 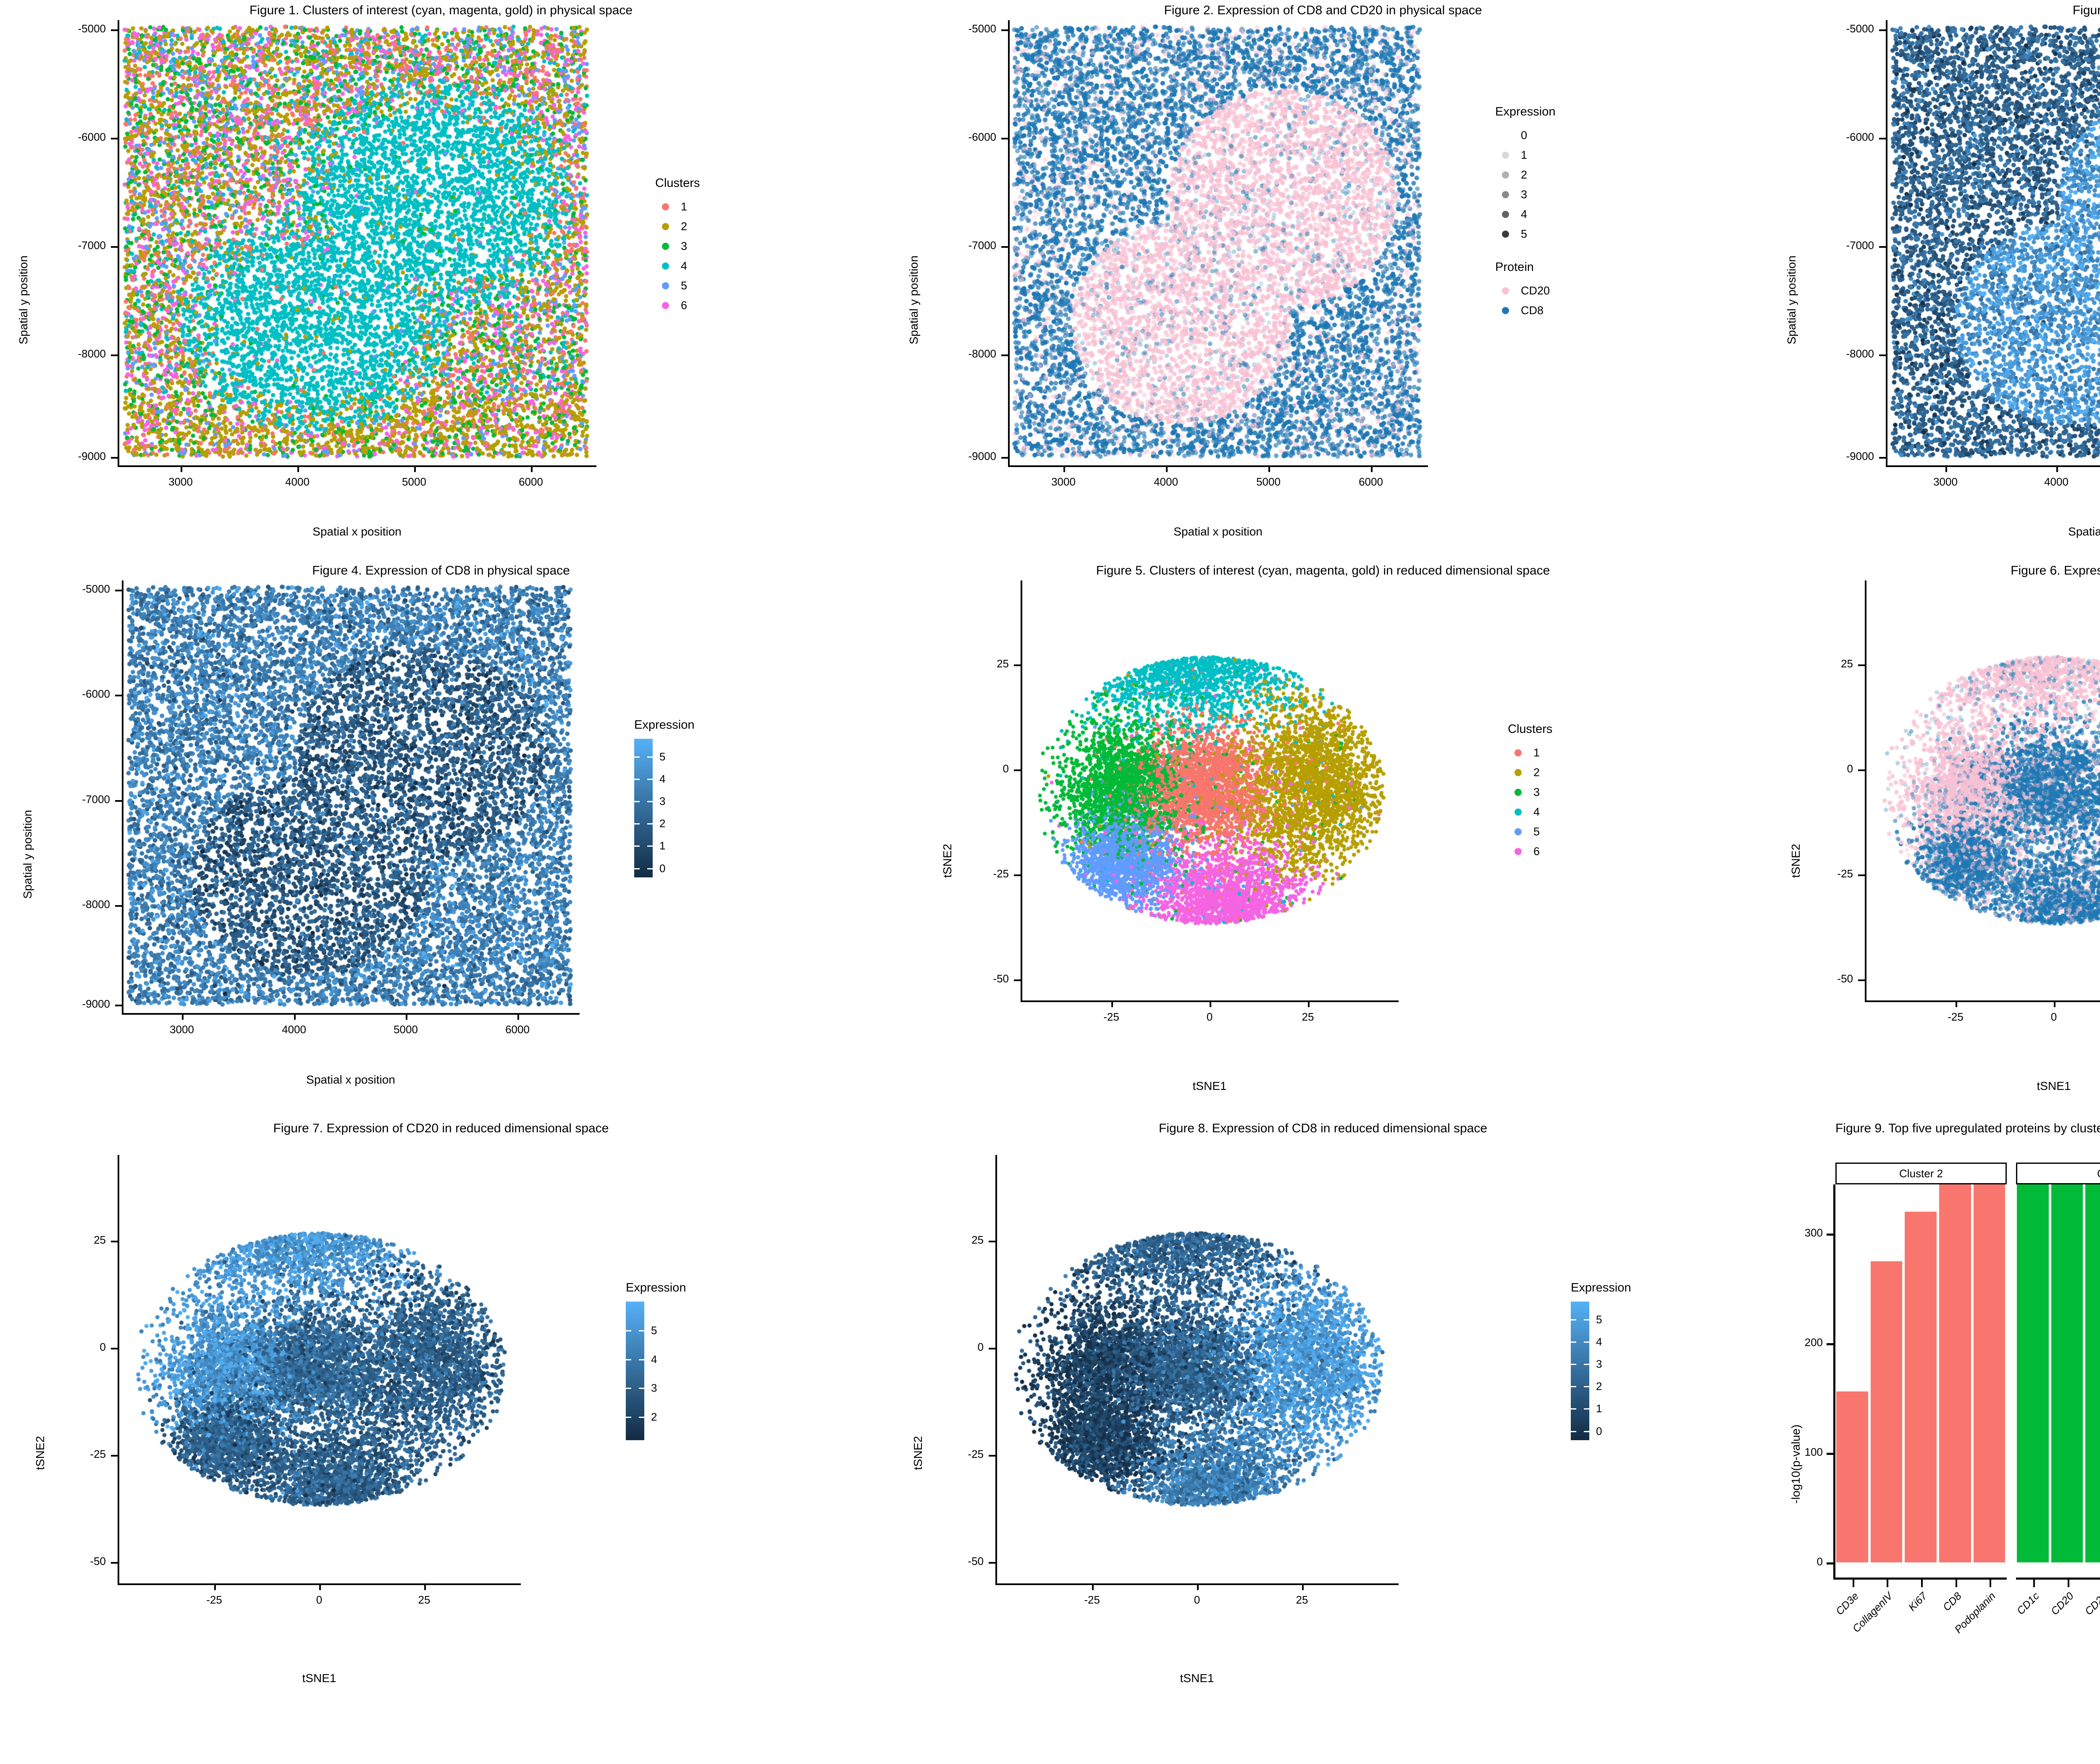 I want to click on y-tick-label: -8000, so click(x=982, y=353).